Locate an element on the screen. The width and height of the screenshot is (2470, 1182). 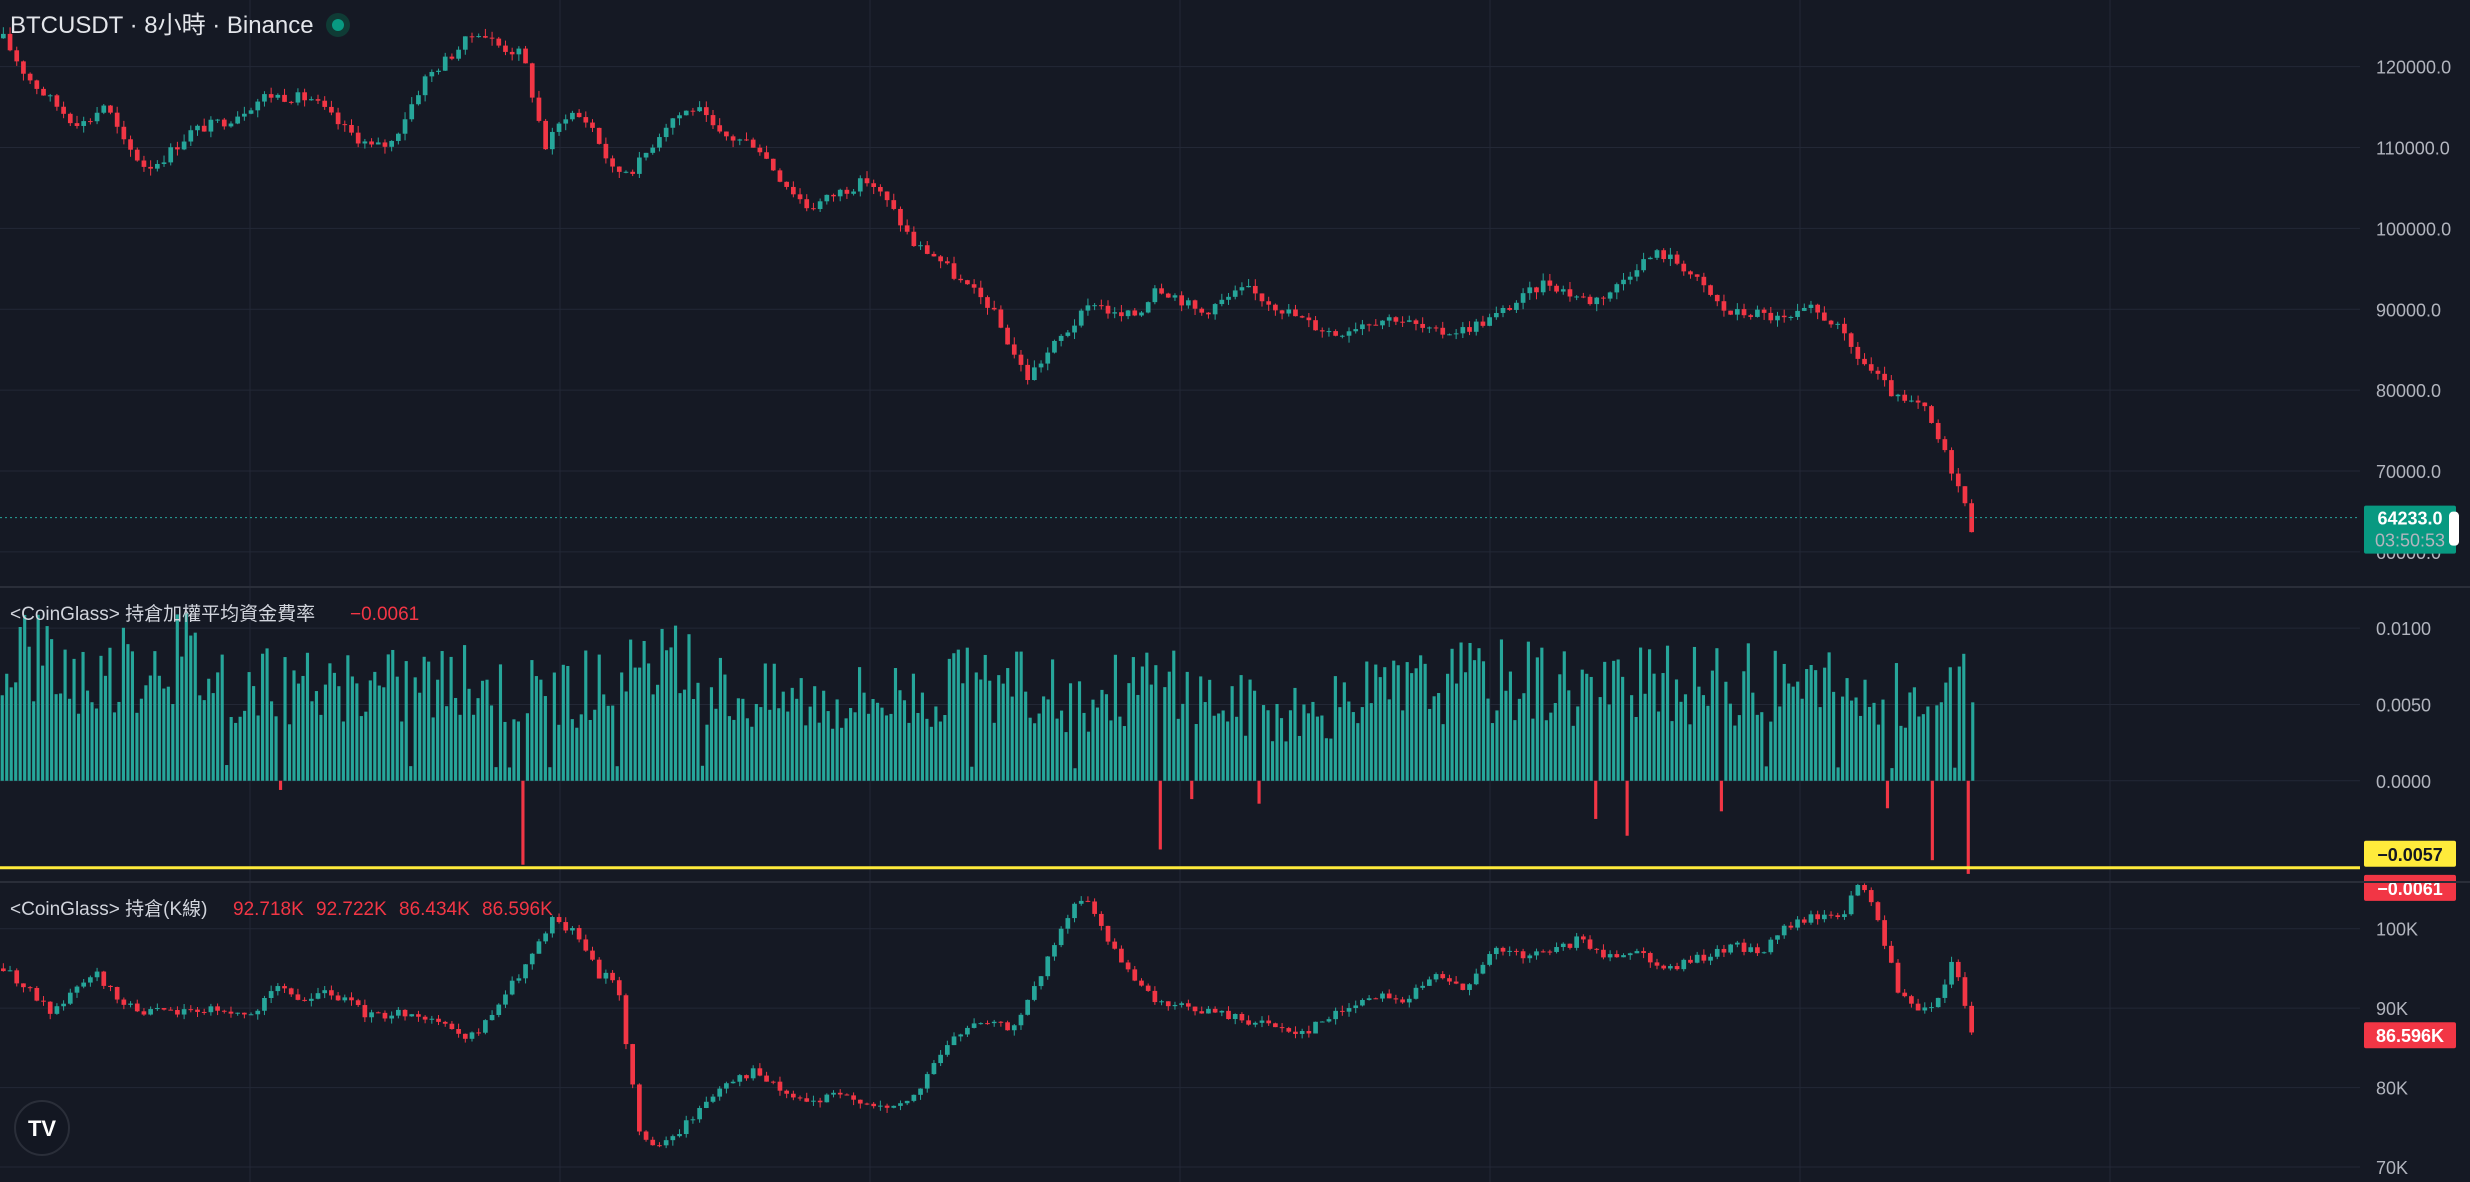
funding-rate-title: <CoinGlass> 持倉加權平均資金費率 is located at coordinates (162, 614).